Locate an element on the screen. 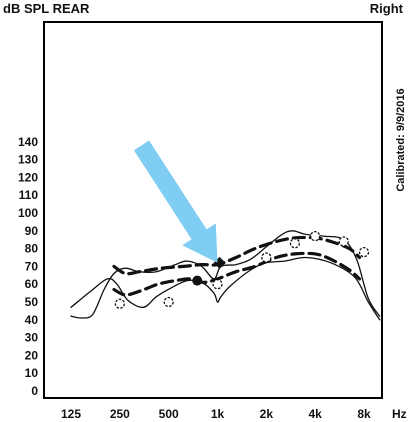  y-tick-label: 50 is located at coordinates (32, 302).